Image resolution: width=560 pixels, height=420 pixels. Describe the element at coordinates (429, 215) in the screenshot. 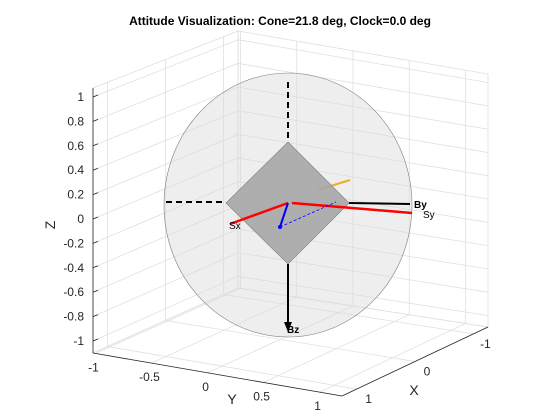

I see `sy-label: Sy` at that location.